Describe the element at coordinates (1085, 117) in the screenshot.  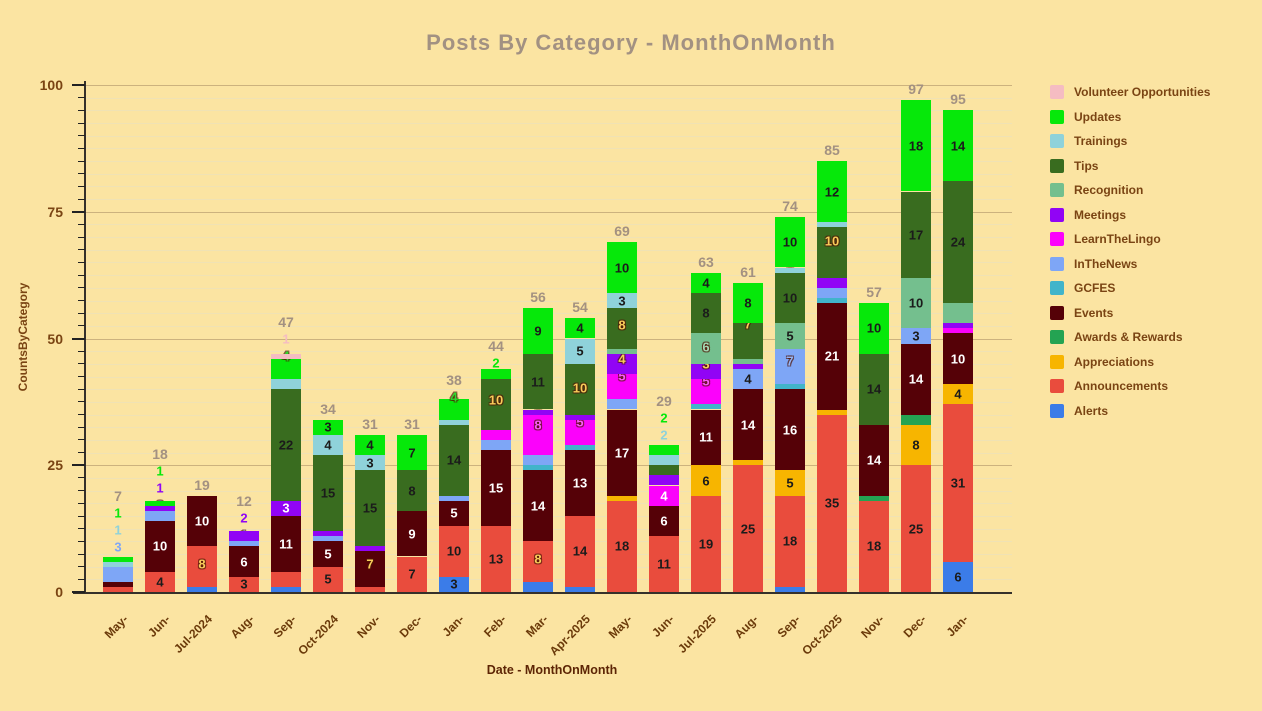
I see `legend-item-updates: Updates` at that location.